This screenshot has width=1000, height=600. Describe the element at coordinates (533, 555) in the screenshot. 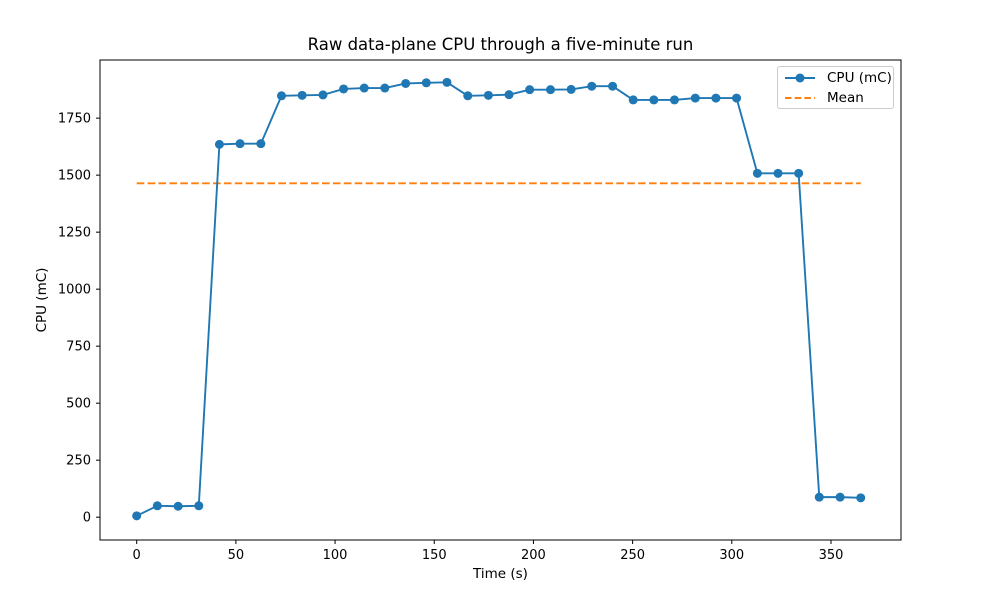

I see `x-tick-label: 200` at that location.